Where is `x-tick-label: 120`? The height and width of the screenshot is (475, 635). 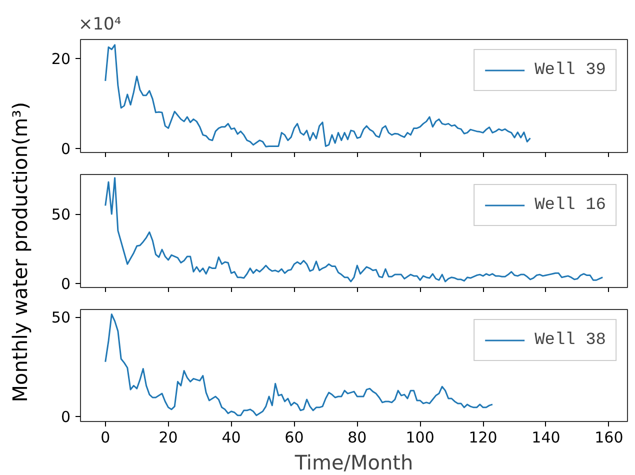 x-tick-label: 120 is located at coordinates (483, 437).